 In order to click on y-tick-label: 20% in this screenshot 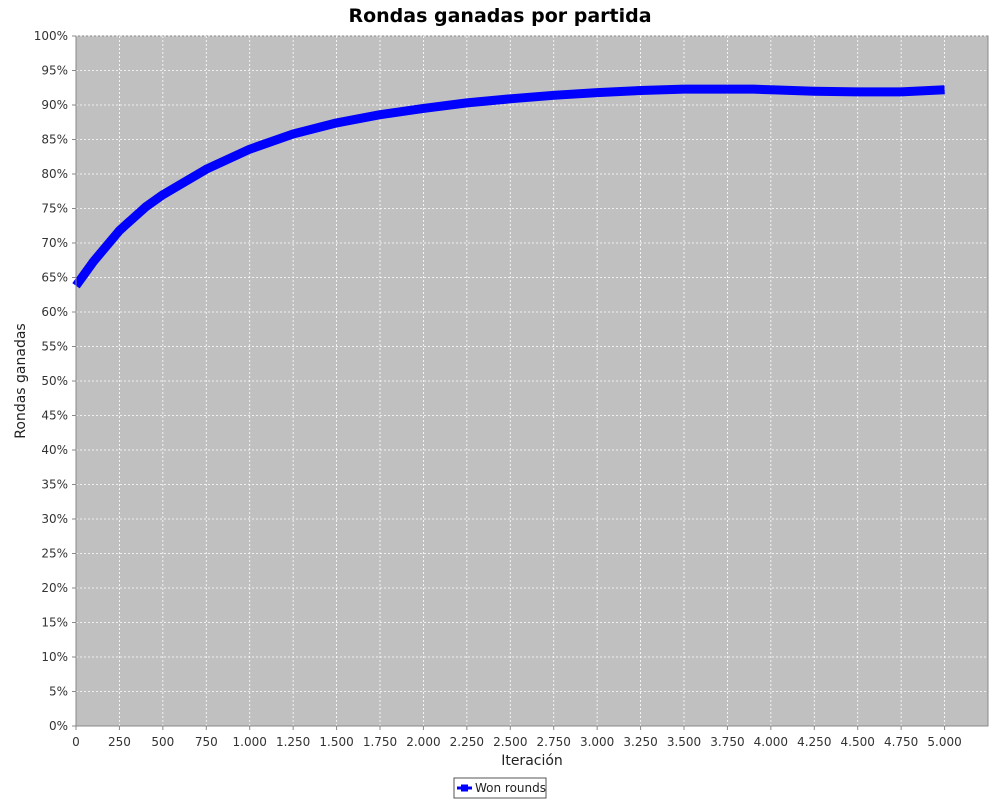, I will do `click(54, 588)`.